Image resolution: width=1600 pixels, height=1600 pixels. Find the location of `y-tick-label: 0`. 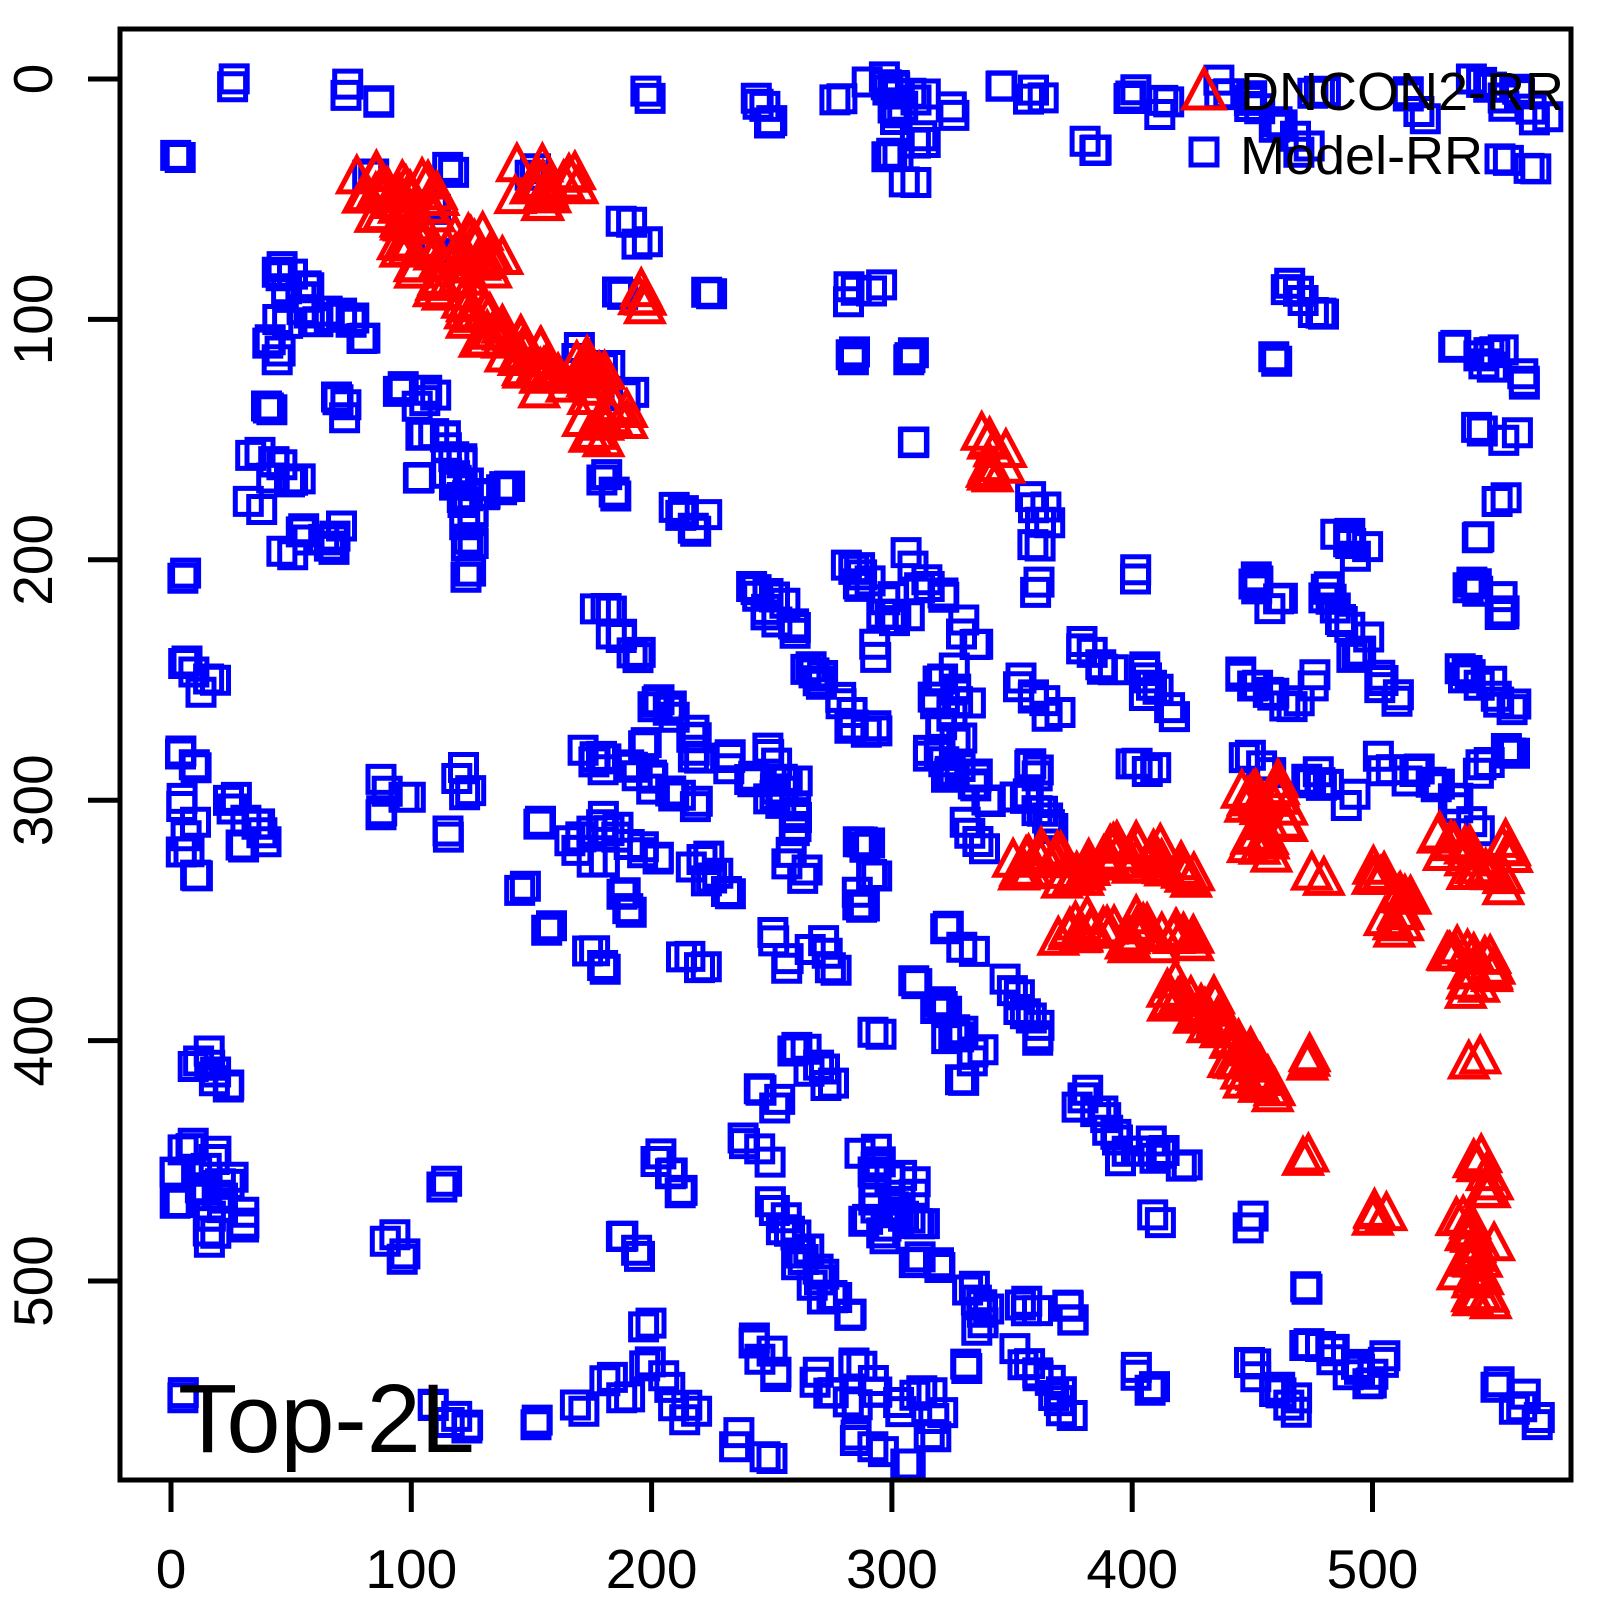

y-tick-label: 0 is located at coordinates (33, 79).